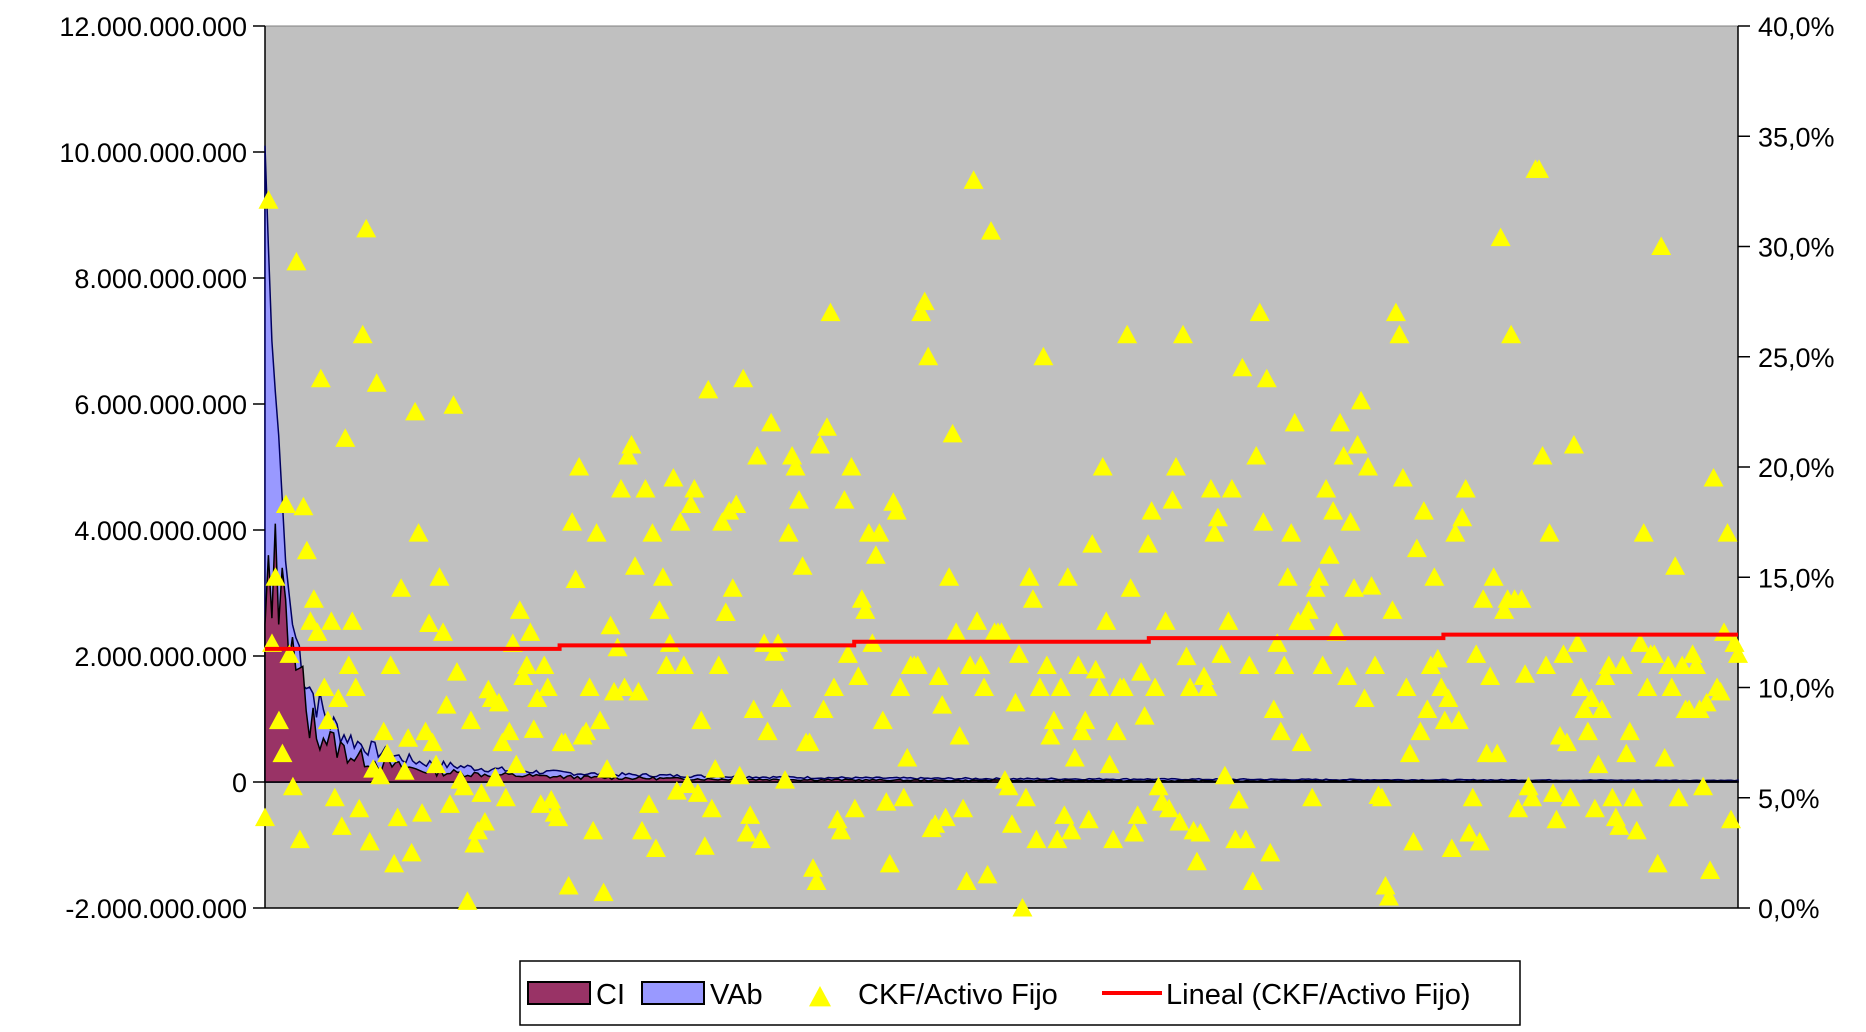 This screenshot has height=1032, width=1866. I want to click on right-tick-label: 40,0%, so click(1796, 27).